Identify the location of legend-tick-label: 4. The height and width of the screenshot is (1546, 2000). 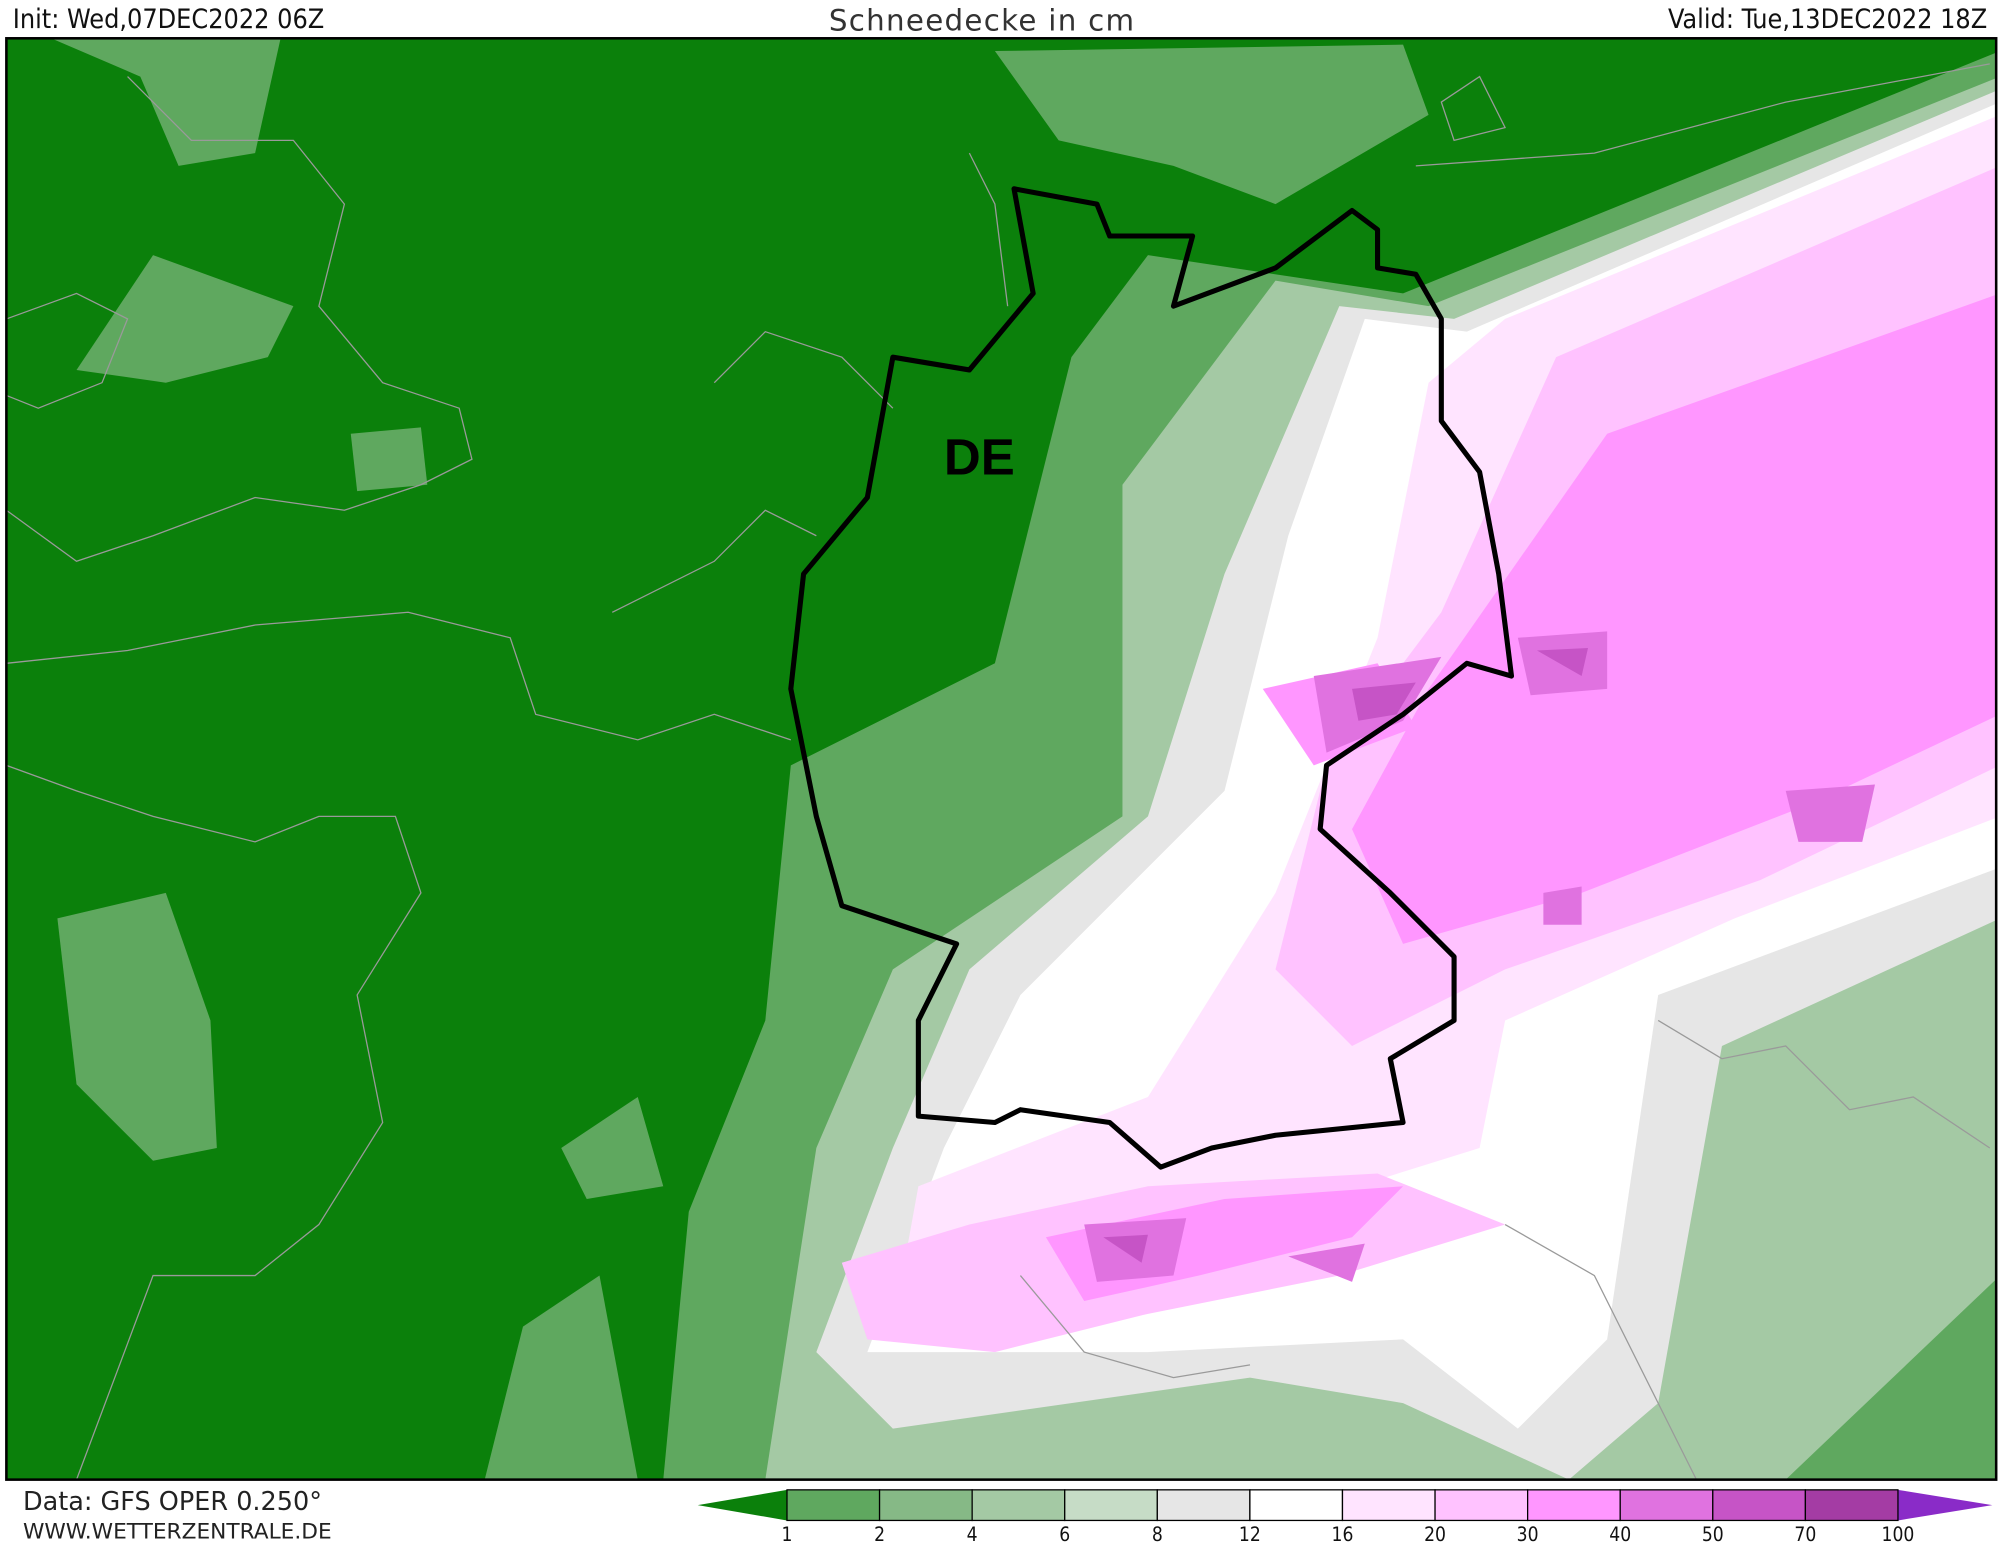
(972, 1534).